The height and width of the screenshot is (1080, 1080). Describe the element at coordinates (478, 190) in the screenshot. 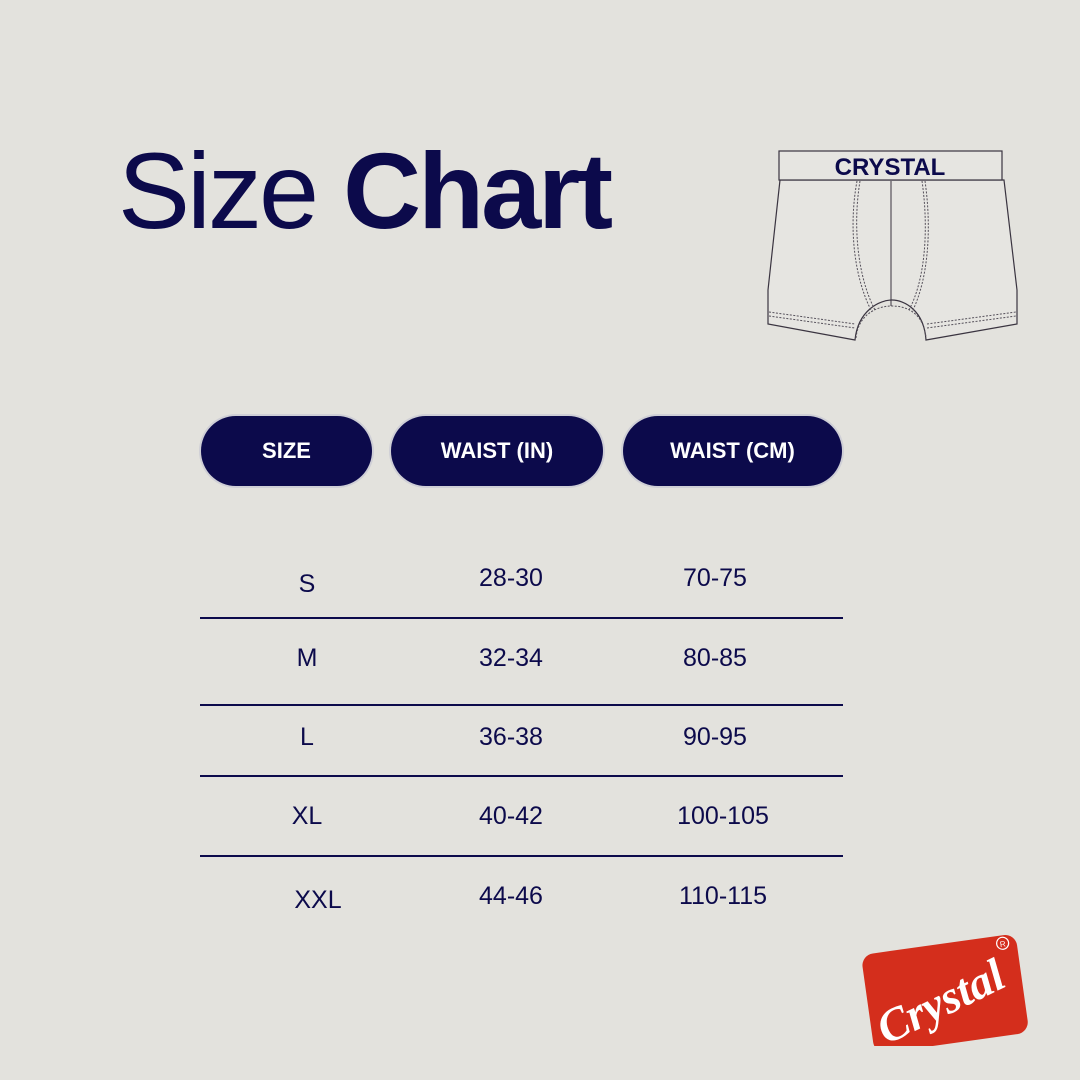

I see `title-bold: Chart` at that location.